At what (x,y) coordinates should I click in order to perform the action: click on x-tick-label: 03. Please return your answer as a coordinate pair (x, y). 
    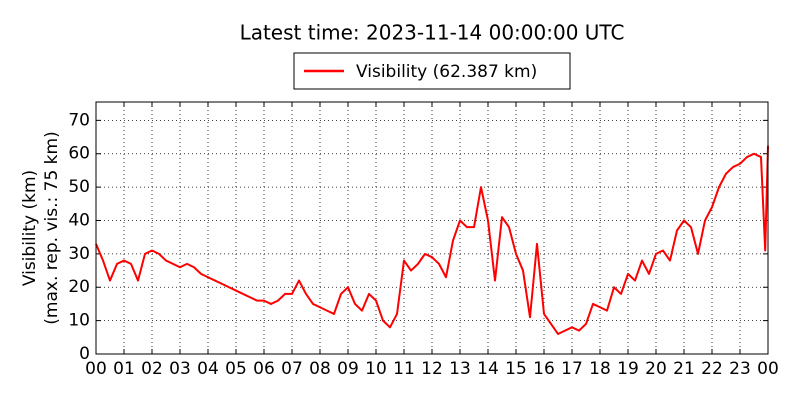
    Looking at the image, I should click on (180, 369).